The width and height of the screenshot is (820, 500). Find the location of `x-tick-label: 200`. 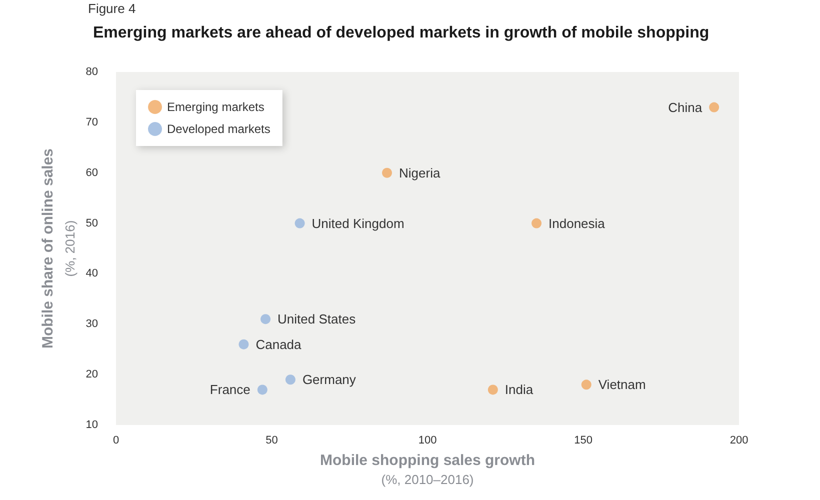

x-tick-label: 200 is located at coordinates (739, 440).